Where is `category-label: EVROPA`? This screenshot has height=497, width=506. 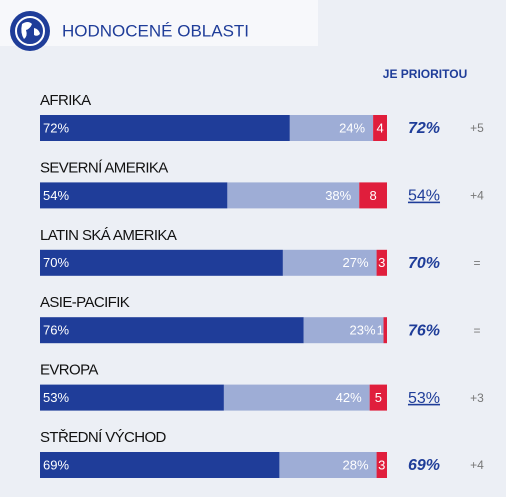
category-label: EVROPA is located at coordinates (69, 370).